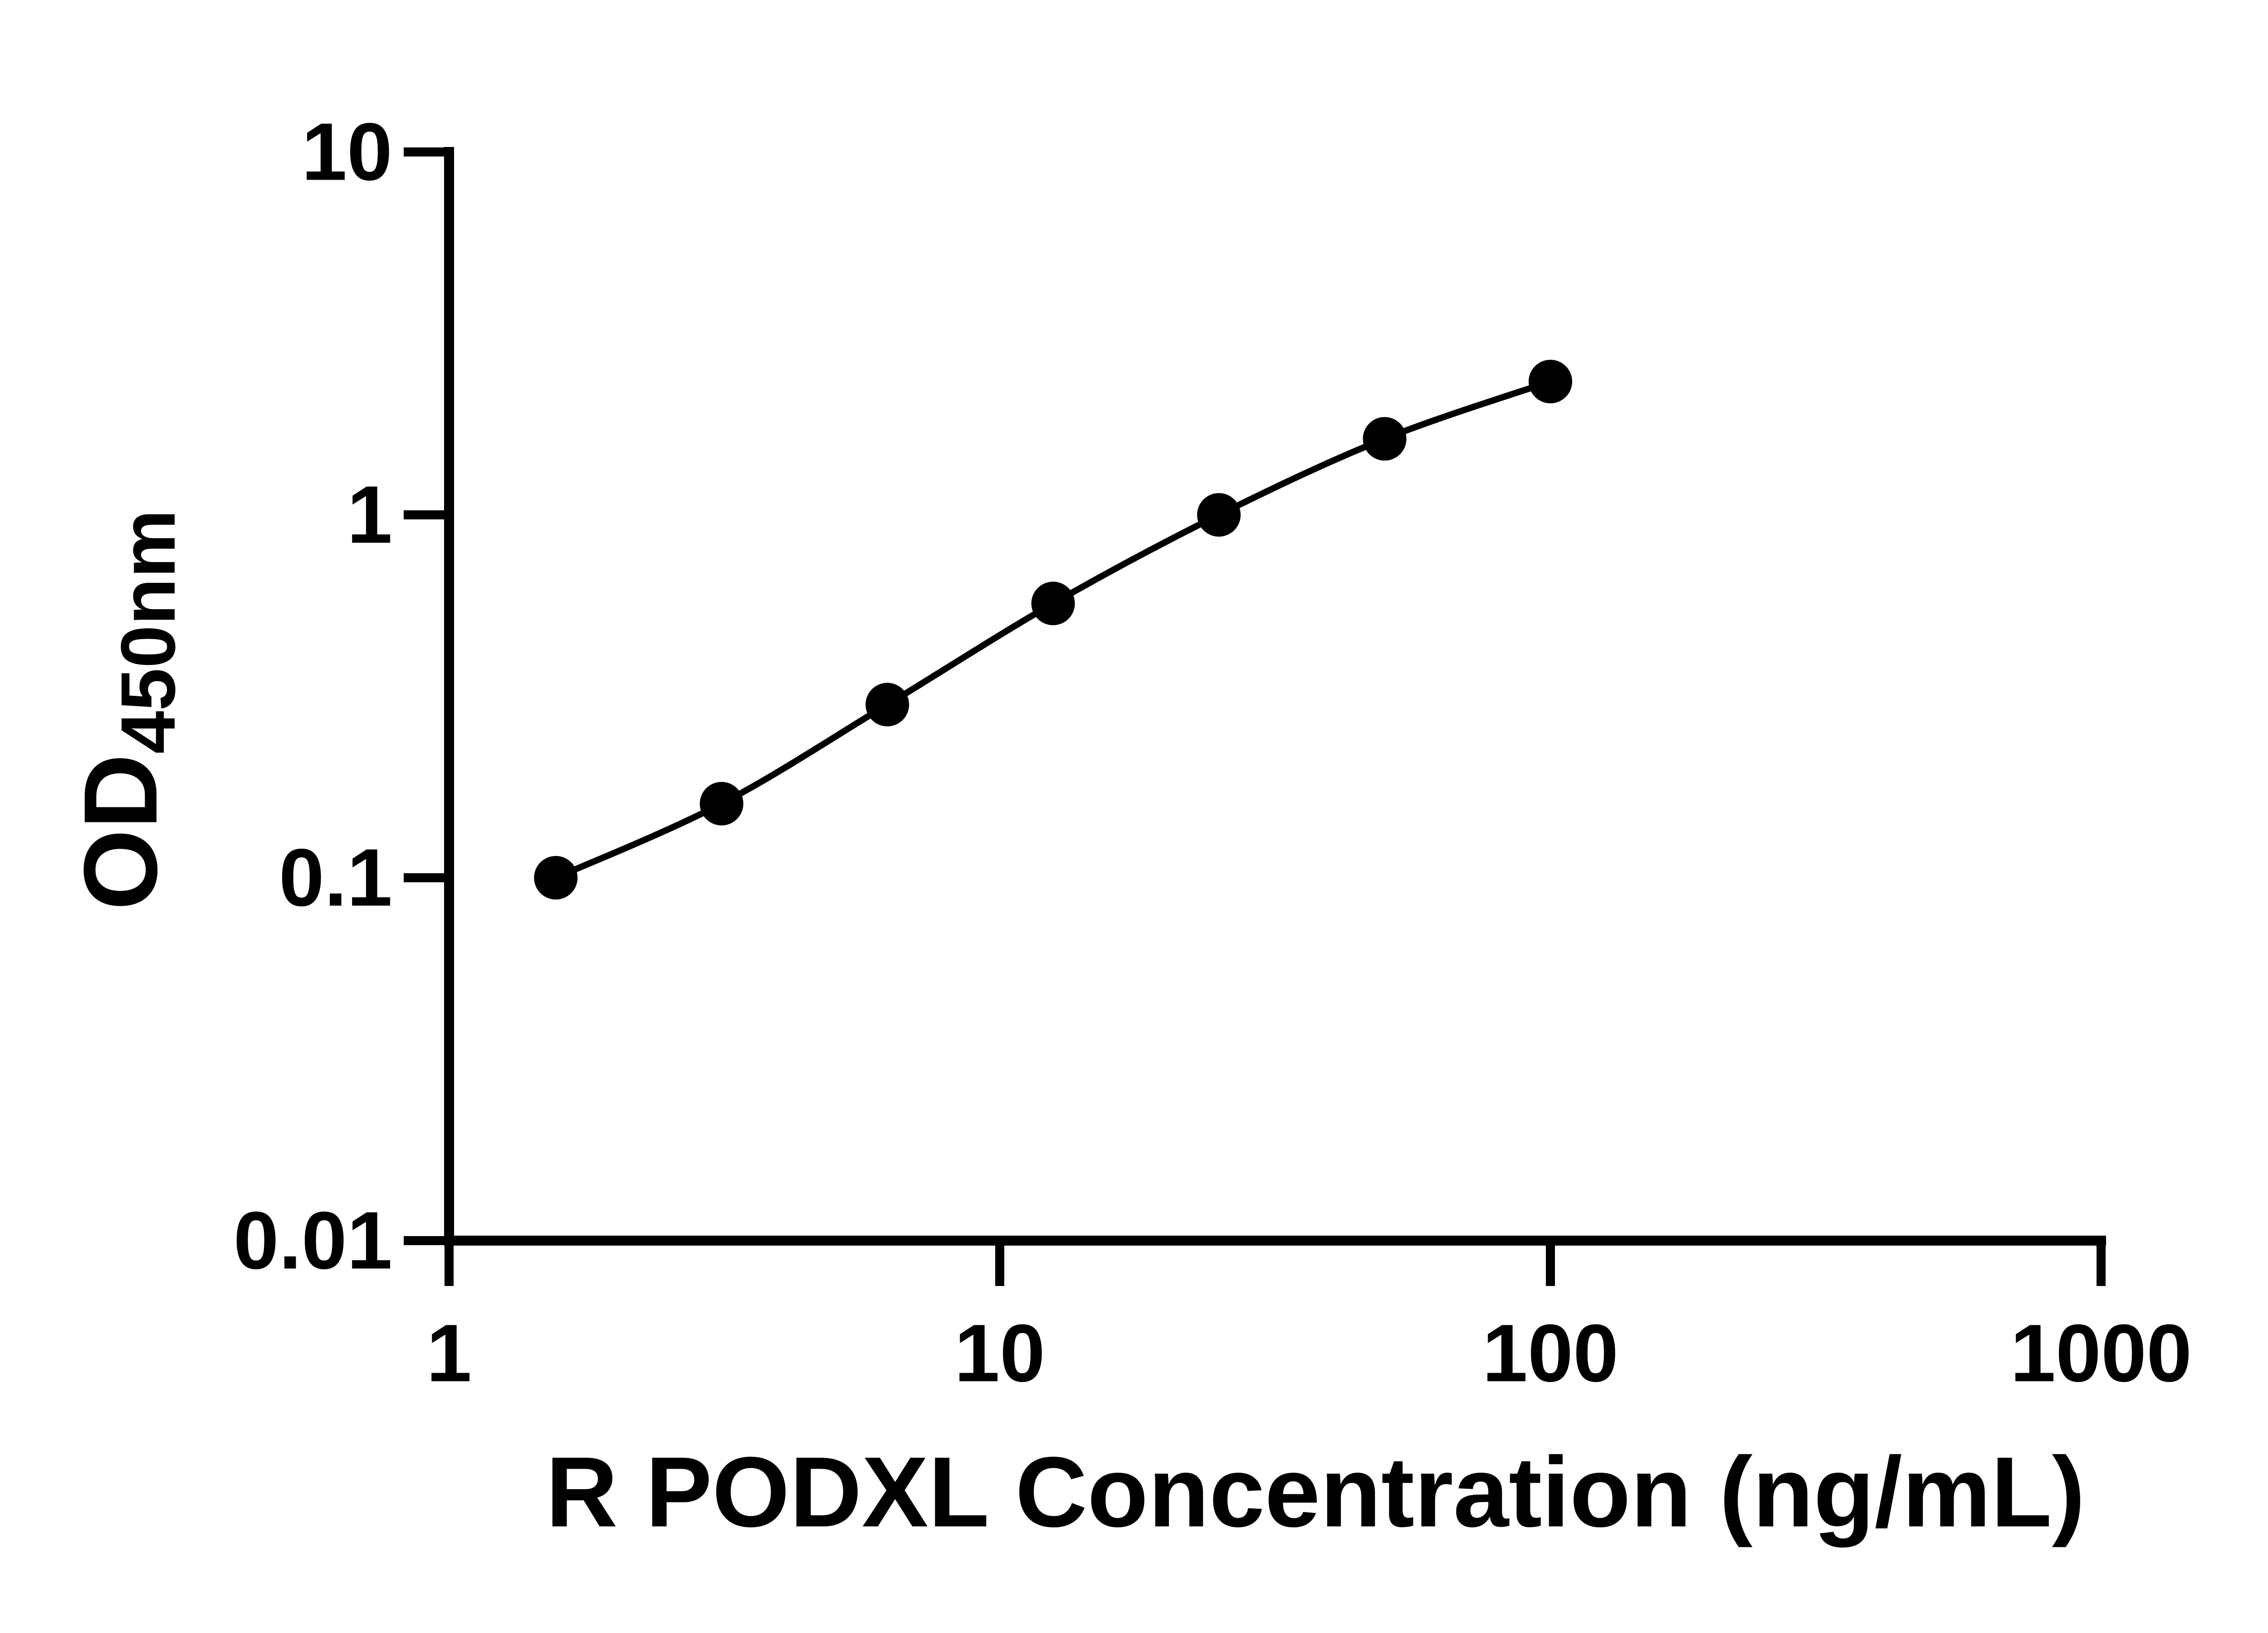  What do you see at coordinates (1550, 1353) in the screenshot?
I see `x-tick-label: 100` at bounding box center [1550, 1353].